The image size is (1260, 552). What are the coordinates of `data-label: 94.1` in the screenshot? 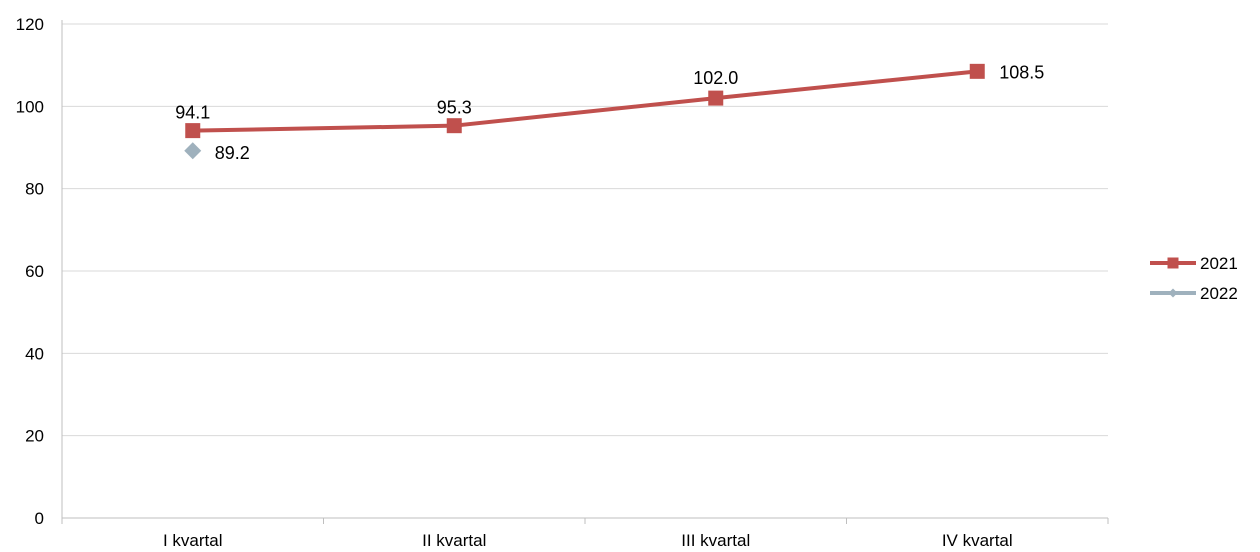 It's located at (192, 113).